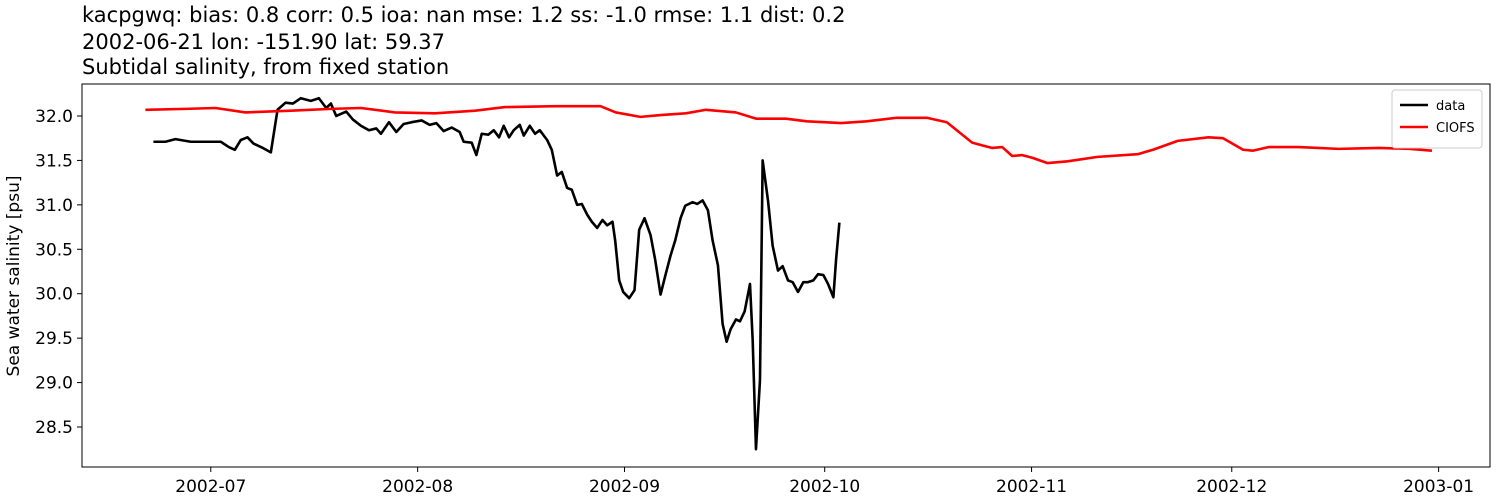  Describe the element at coordinates (417, 487) in the screenshot. I see `x-tick-label: 2002-08` at that location.